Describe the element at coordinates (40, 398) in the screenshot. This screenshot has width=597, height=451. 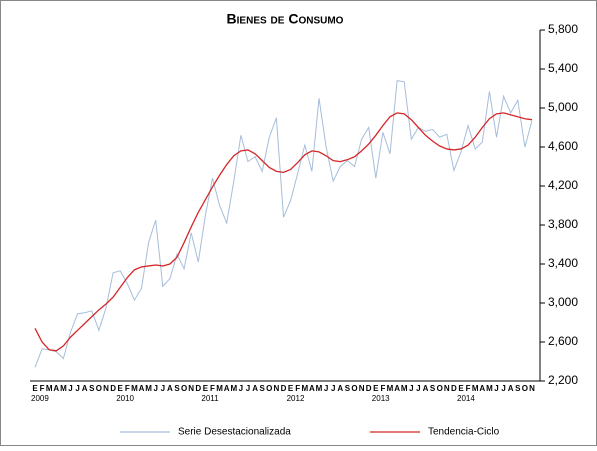
I see `year-label: 2009` at that location.